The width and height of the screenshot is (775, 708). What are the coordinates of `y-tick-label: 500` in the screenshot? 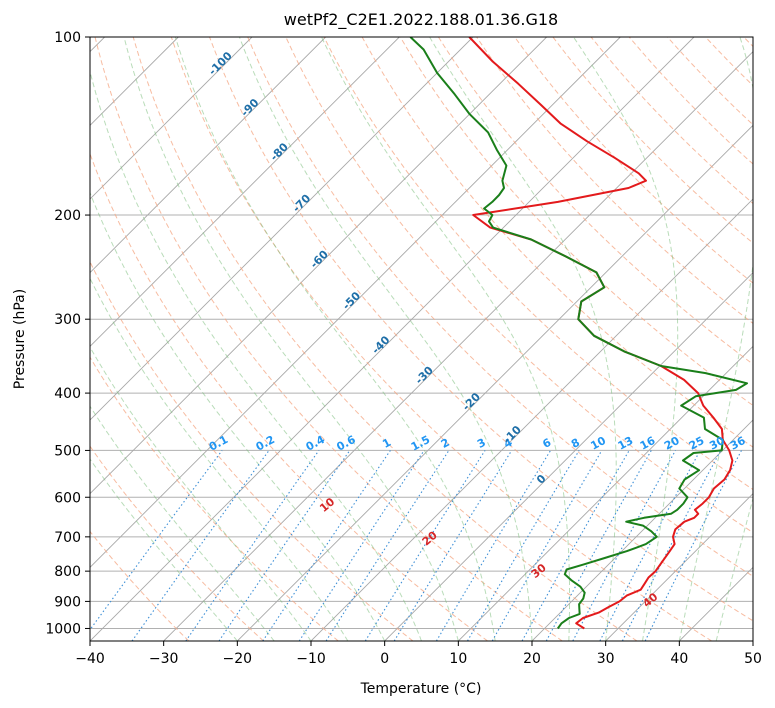 It's located at (67, 451).